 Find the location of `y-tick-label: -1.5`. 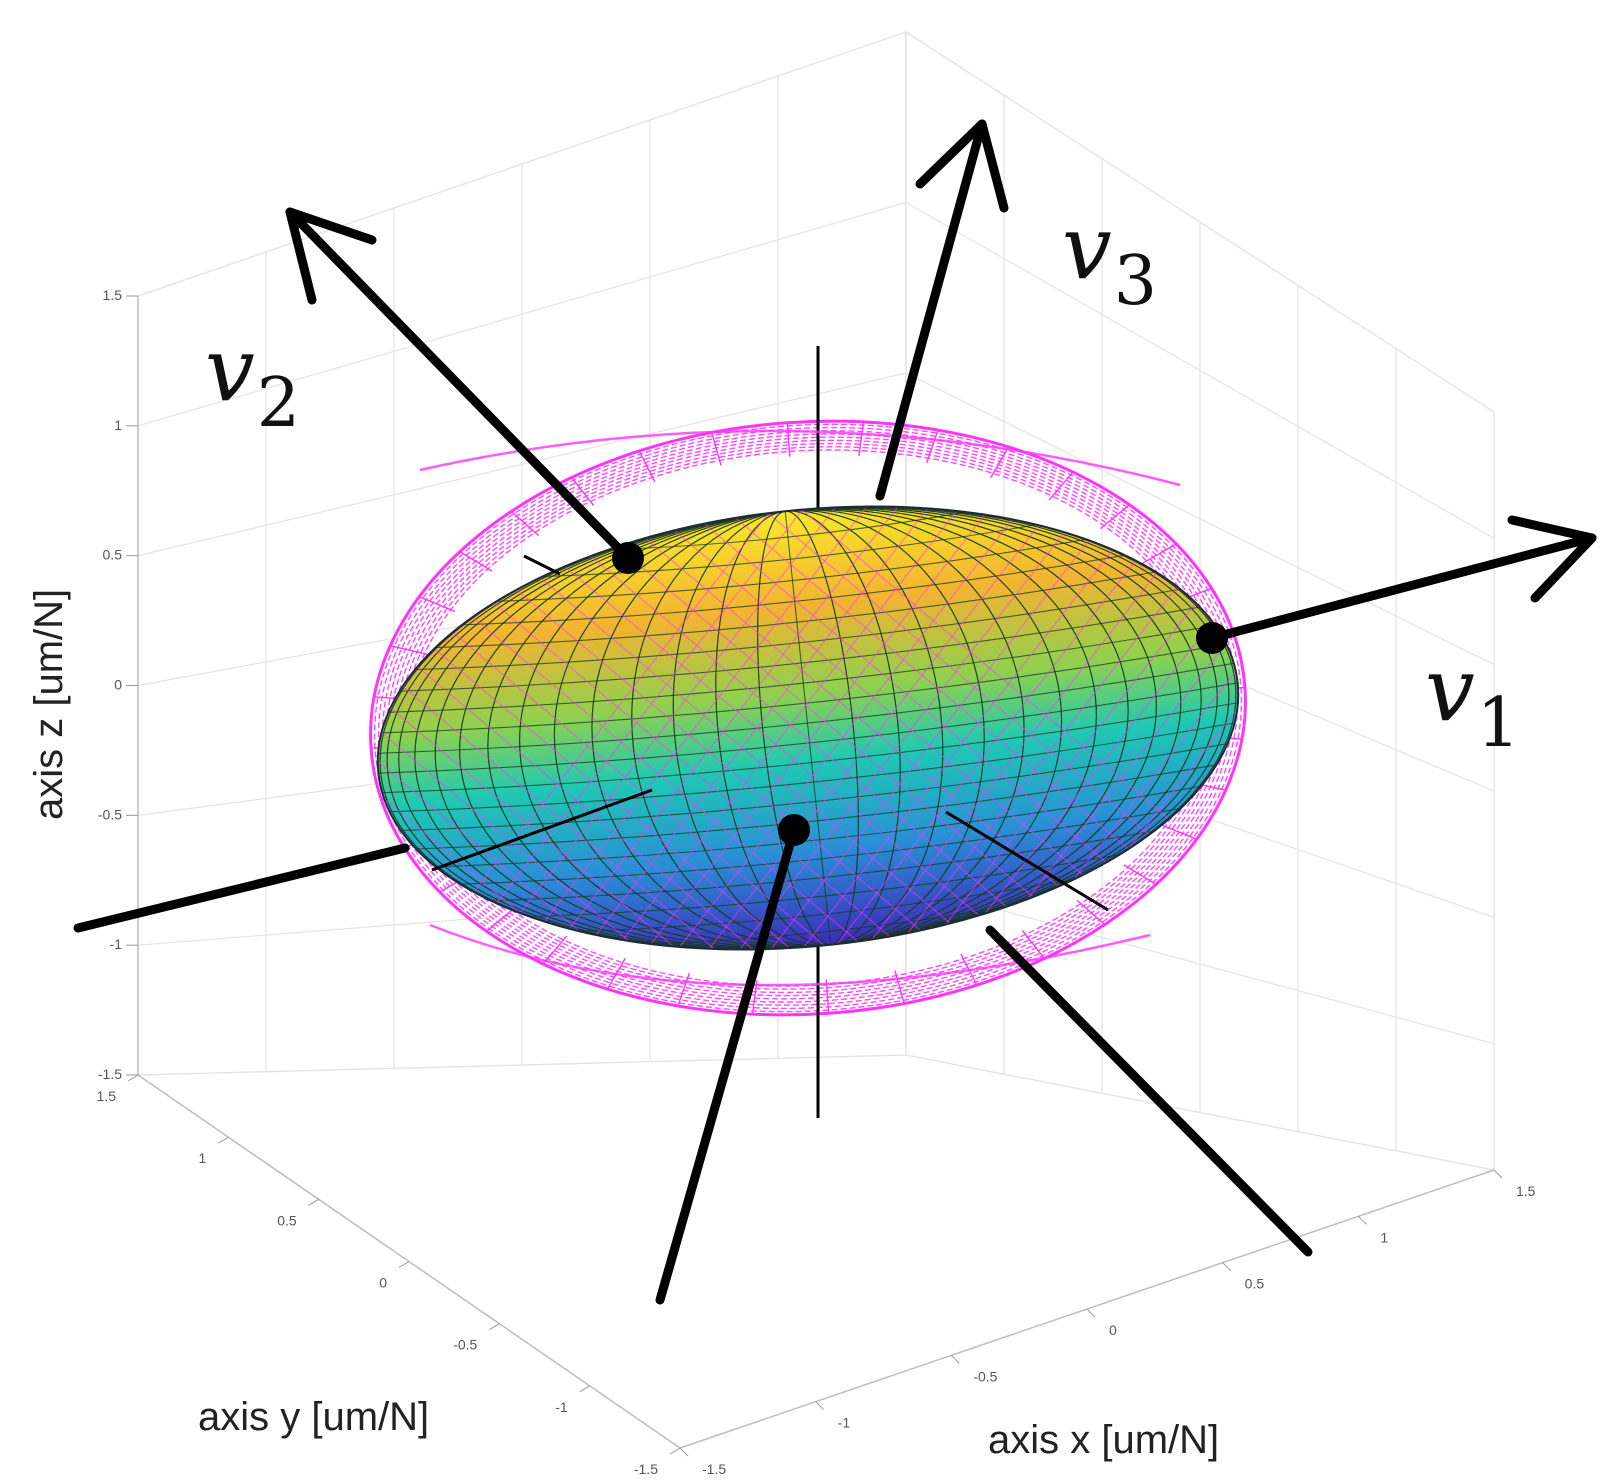

y-tick-label: -1.5 is located at coordinates (646, 1469).